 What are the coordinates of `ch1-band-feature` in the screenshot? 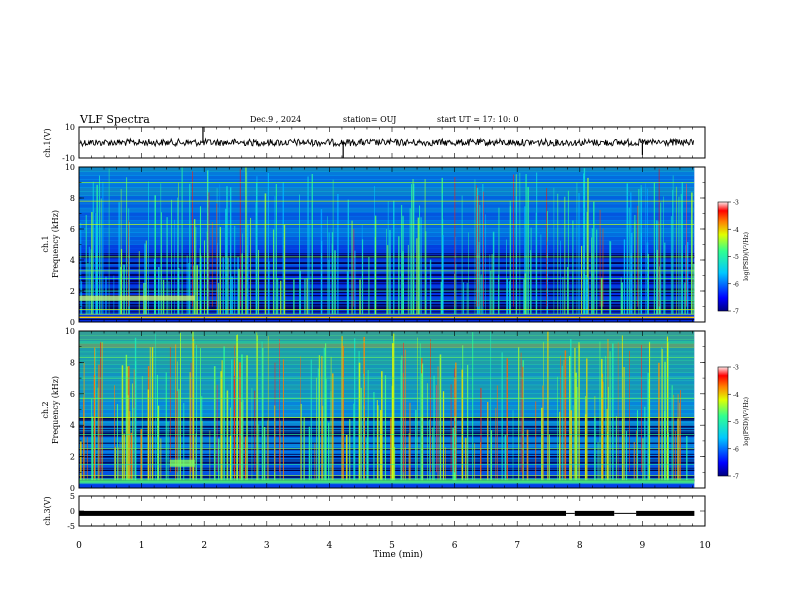 It's located at (137, 298).